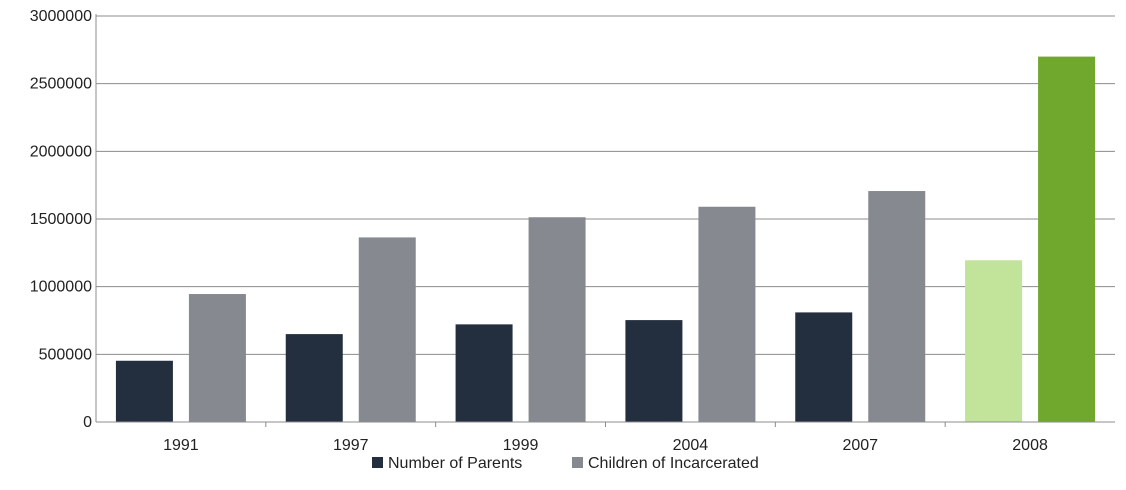  I want to click on x-tick-label: 2004, so click(691, 445).